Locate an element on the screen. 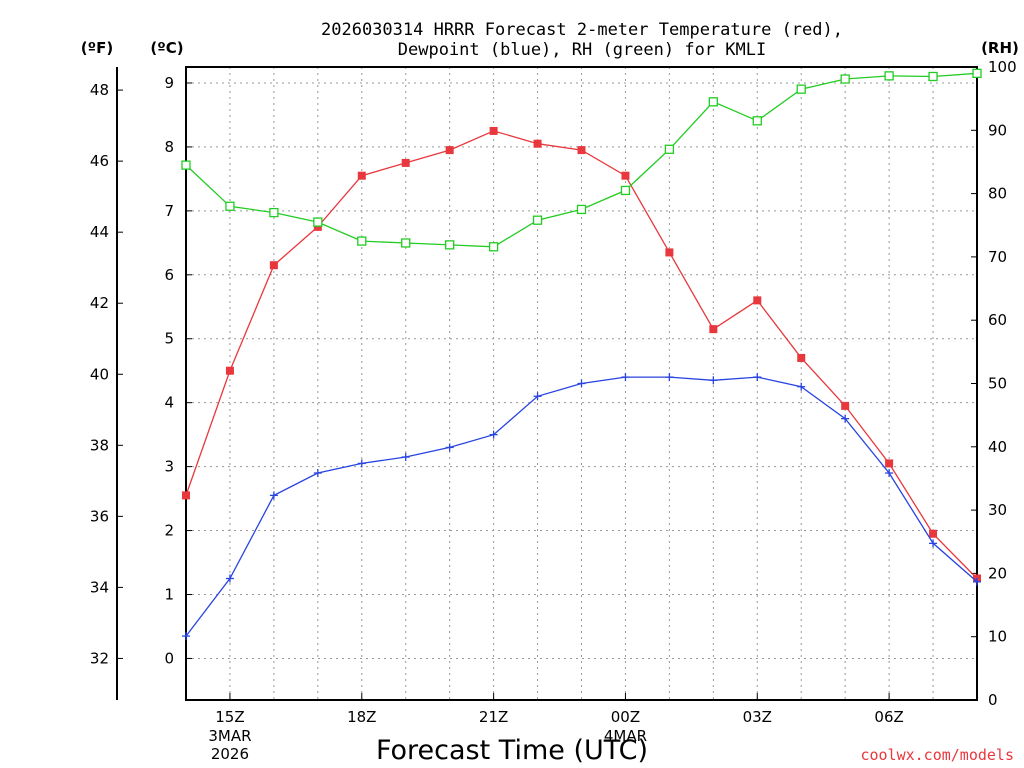  x-tick-sublabel: 2026 is located at coordinates (230, 754).